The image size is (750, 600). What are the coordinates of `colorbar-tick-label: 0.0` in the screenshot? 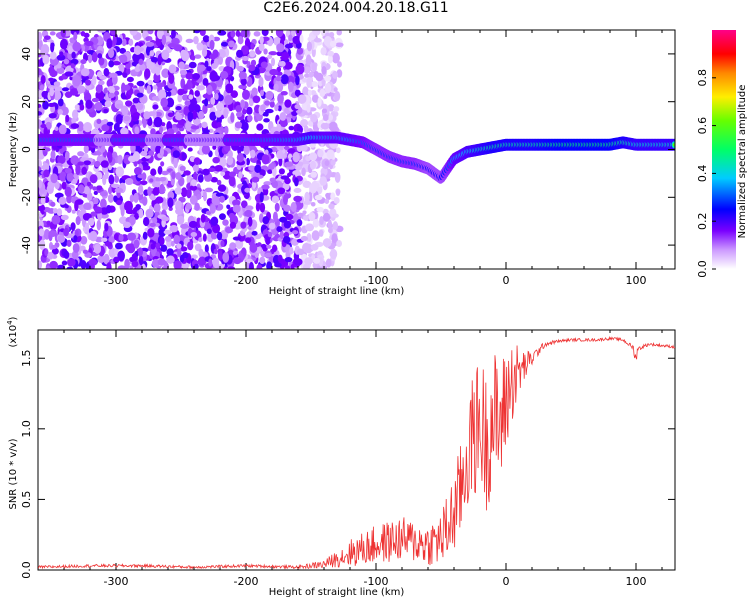 It's located at (702, 269).